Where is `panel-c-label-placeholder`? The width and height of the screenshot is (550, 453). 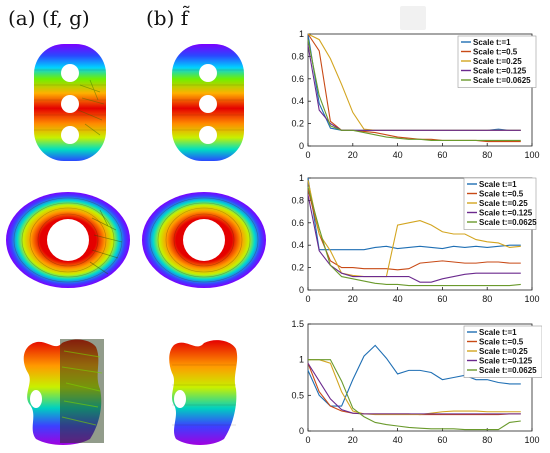
panel-c-label-placeholder is located at coordinates (413, 18).